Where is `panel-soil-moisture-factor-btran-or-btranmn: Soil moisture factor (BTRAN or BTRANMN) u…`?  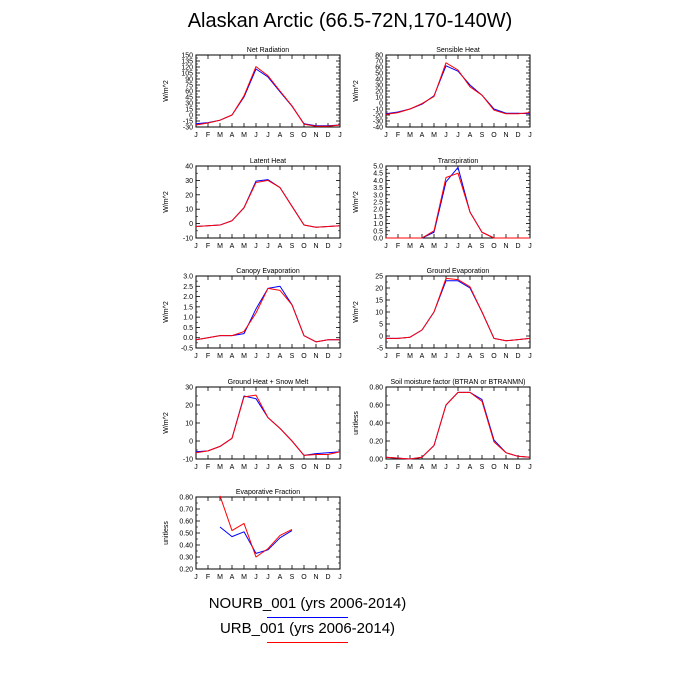 panel-soil-moisture-factor-btran-or-btranmn: Soil moisture factor (BTRAN or BTRANMN) u… is located at coordinates (442, 425).